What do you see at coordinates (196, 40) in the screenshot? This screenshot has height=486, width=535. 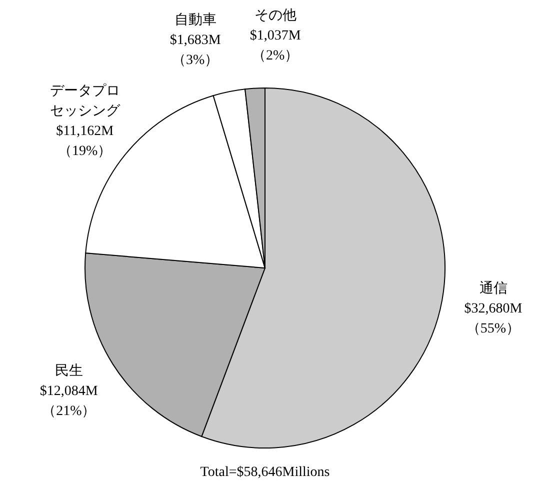 I see `data-label: $1,683M` at bounding box center [196, 40].